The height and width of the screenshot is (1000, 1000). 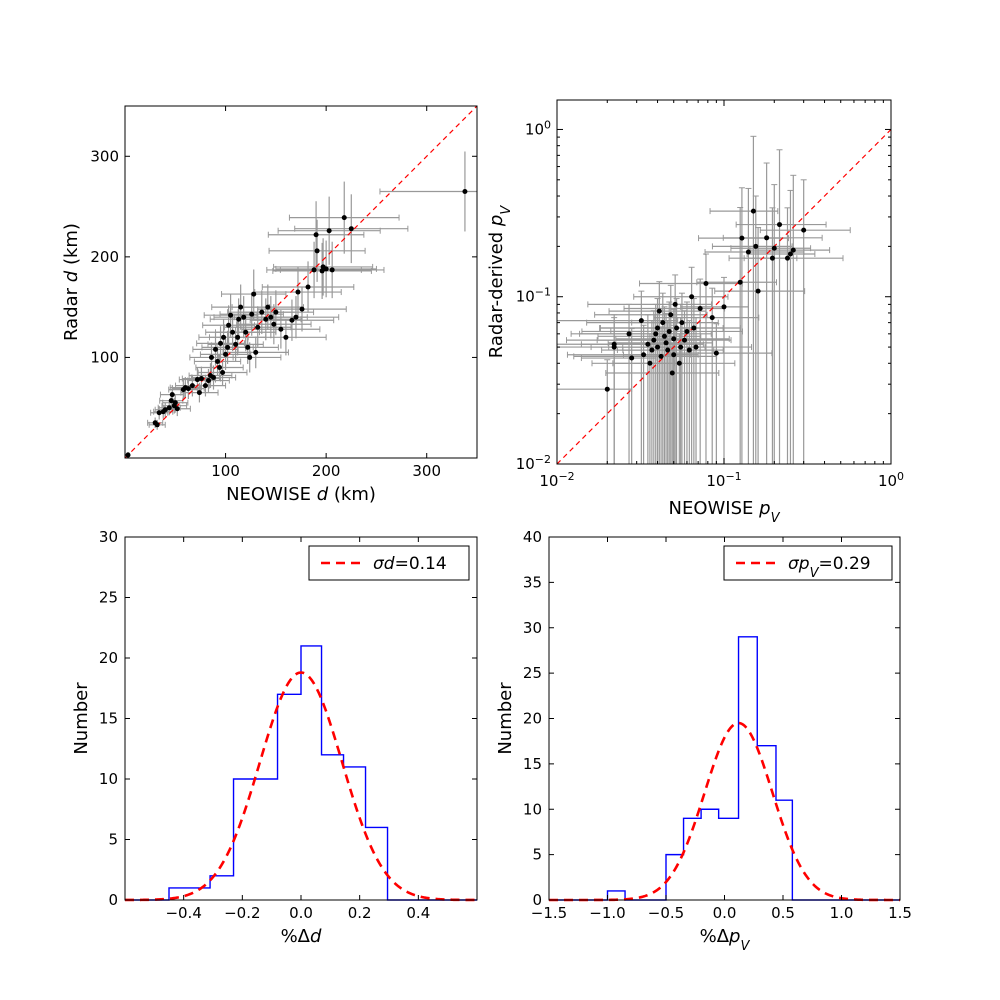 I want to click on x-axis-label: %ΔpV, so click(x=725, y=940).